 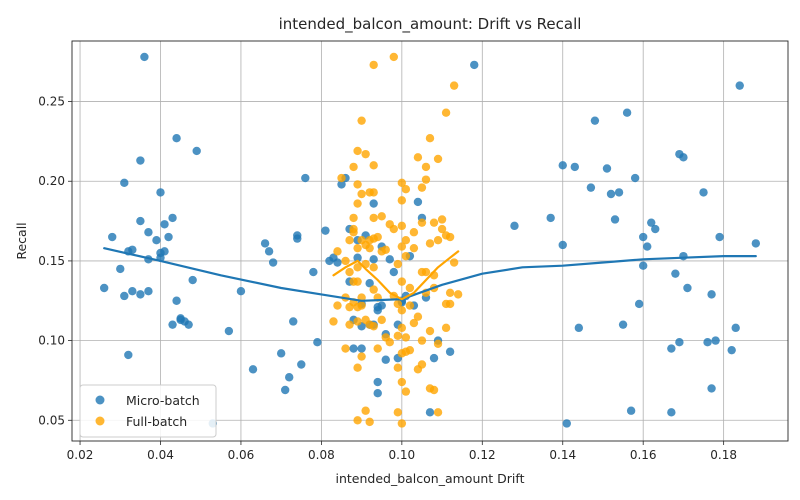 I want to click on x-tick-label: 0.02, so click(x=80, y=455).